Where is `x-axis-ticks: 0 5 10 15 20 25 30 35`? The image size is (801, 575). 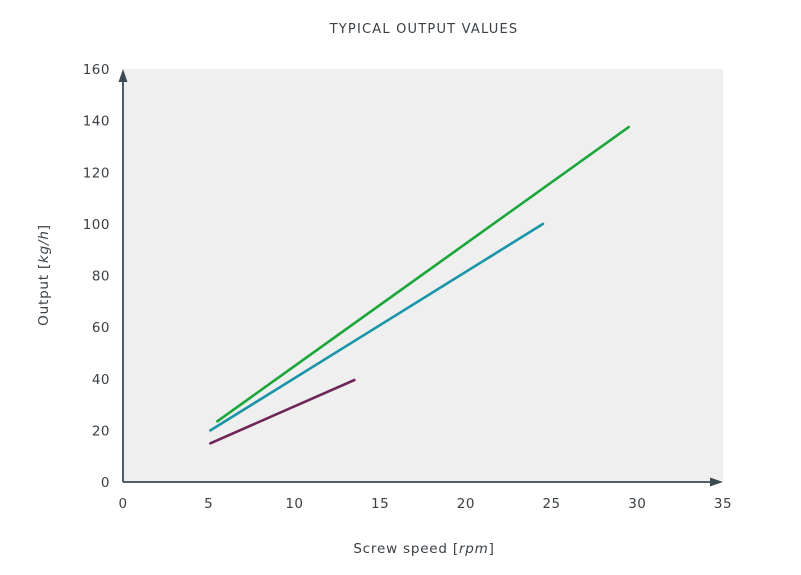
x-axis-ticks: 0 5 10 15 20 25 30 35 is located at coordinates (425, 504).